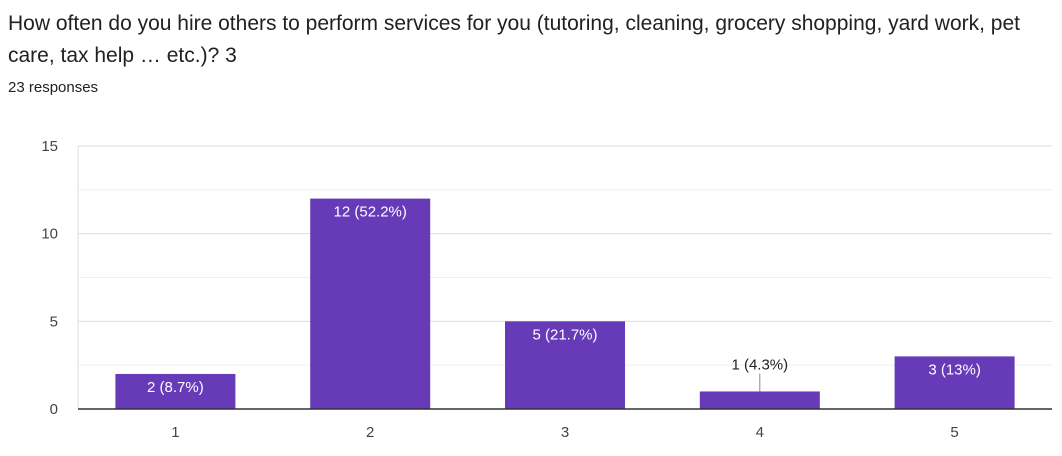 This screenshot has width=1062, height=456. I want to click on x-tick-label: 4, so click(760, 432).